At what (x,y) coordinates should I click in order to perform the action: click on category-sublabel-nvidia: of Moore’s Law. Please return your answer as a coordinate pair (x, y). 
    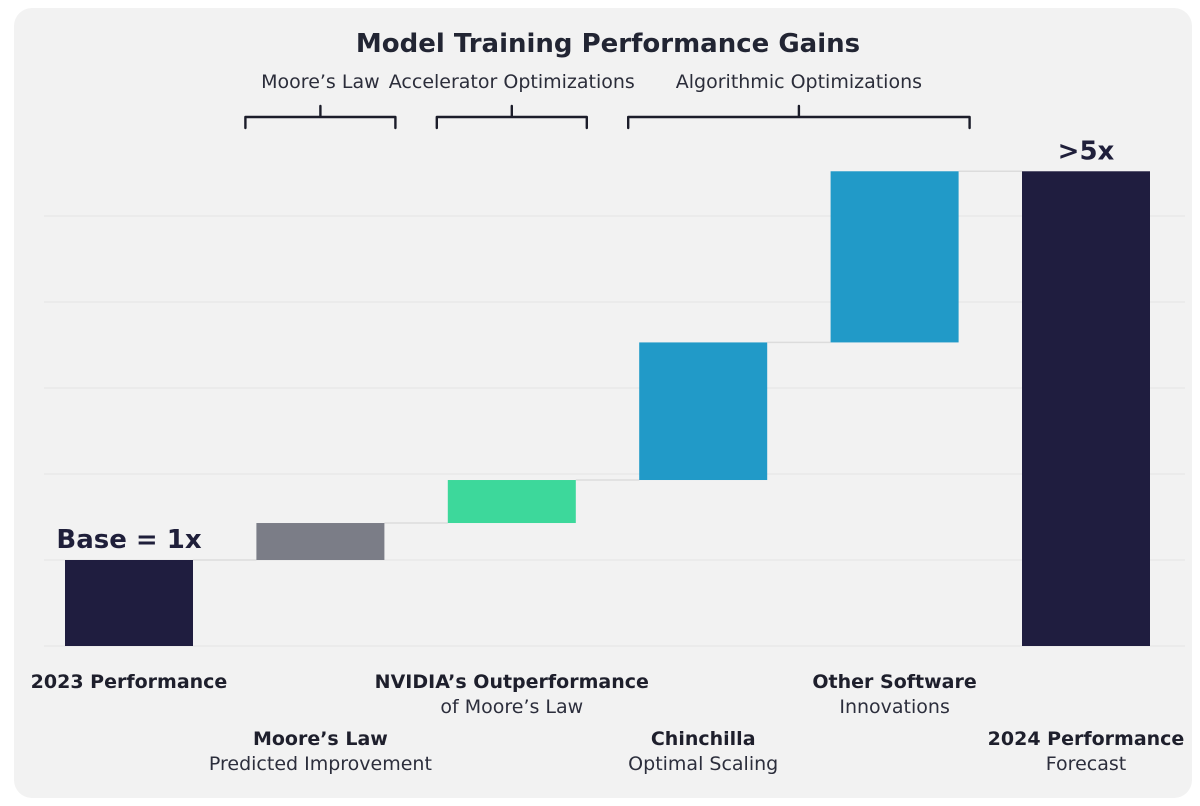
    Looking at the image, I should click on (511, 707).